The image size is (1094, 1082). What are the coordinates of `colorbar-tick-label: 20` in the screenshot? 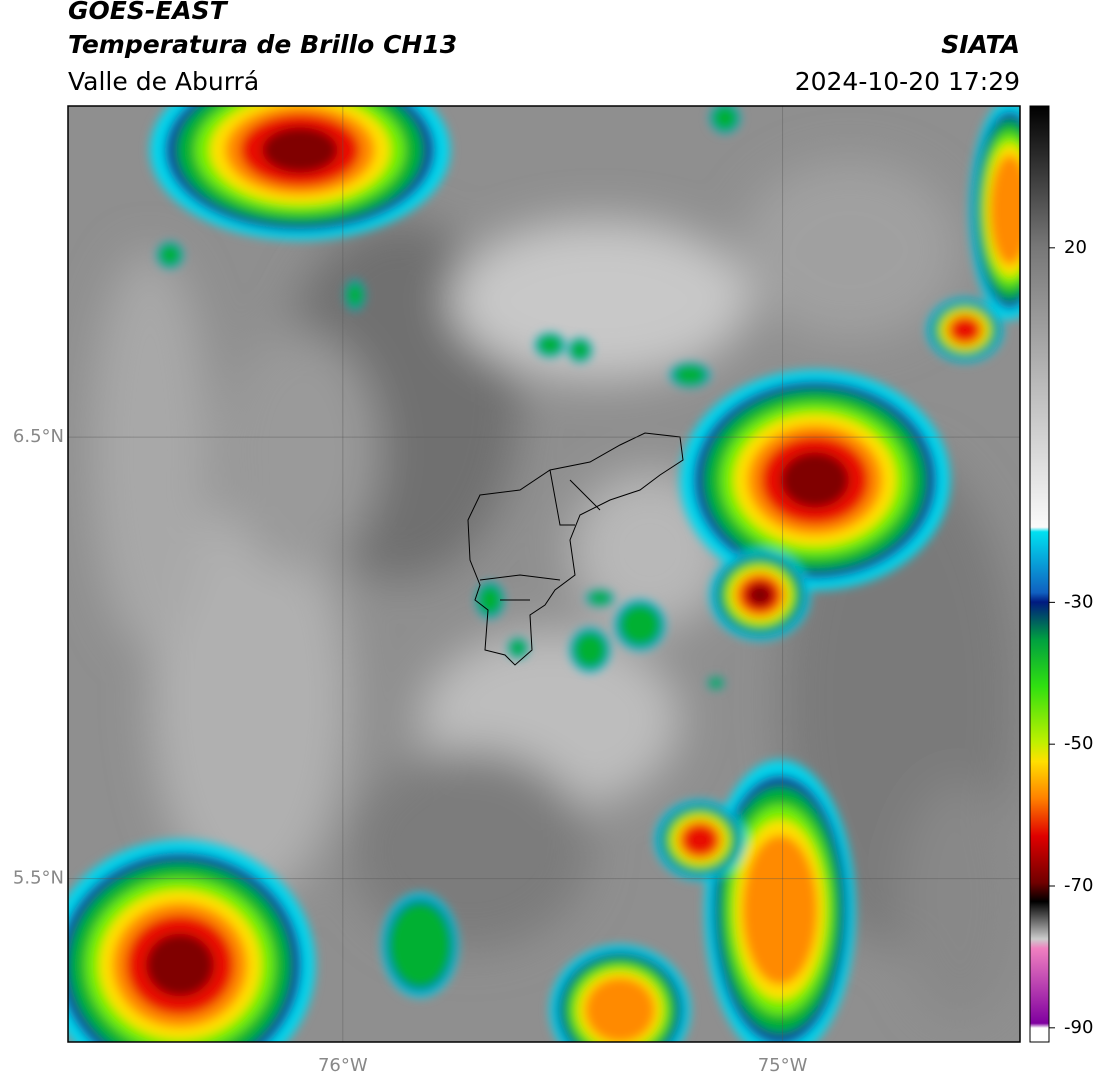 It's located at (1075, 247).